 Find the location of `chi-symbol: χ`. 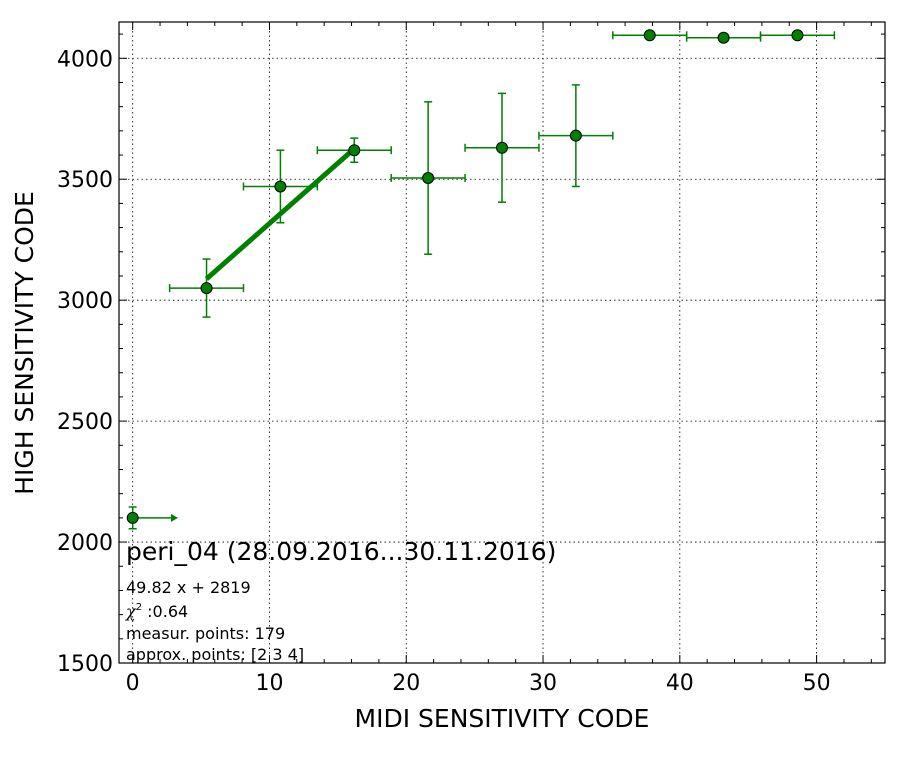

chi-symbol: χ is located at coordinates (131, 611).